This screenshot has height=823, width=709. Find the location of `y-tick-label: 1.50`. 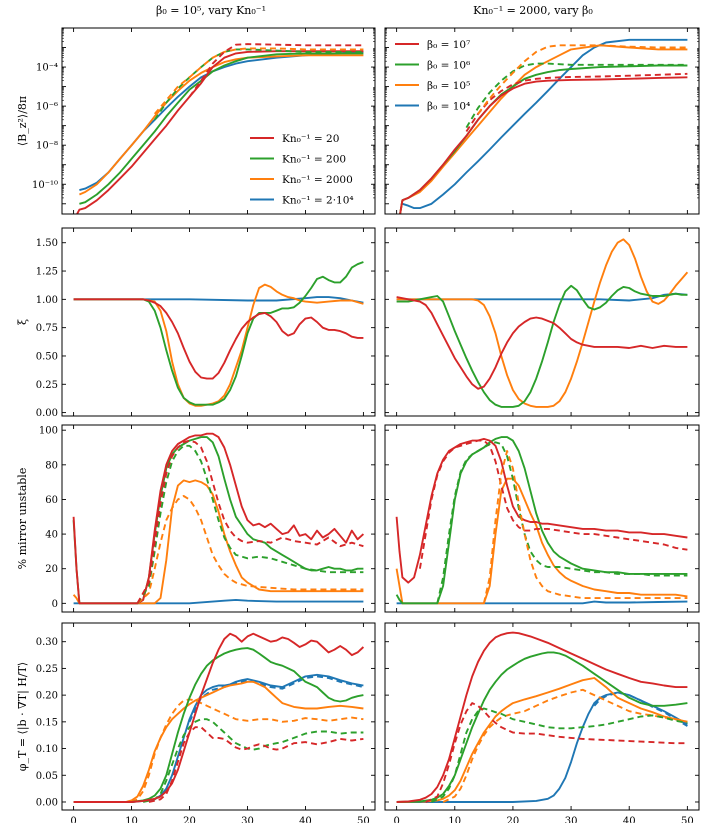

y-tick-label: 1.50 is located at coordinates (47, 243).